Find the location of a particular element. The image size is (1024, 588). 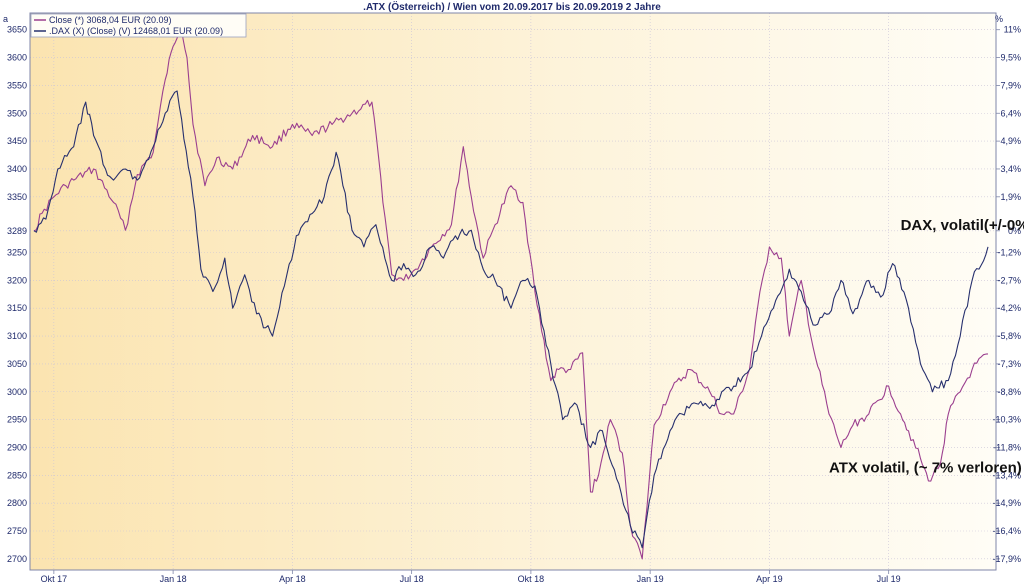

y-tick-right: -13,4% is located at coordinates (1006, 475).